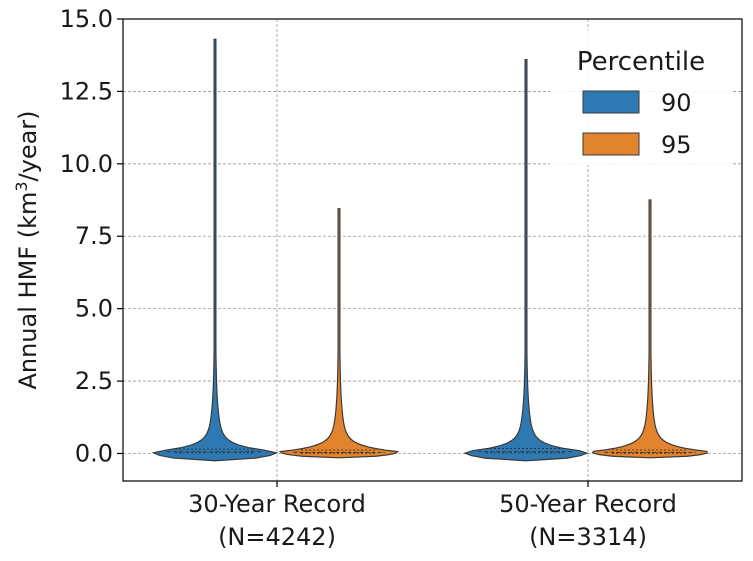 The width and height of the screenshot is (753, 561). Describe the element at coordinates (588, 537) in the screenshot. I see `x-tick-label-line2: (N=3314)` at that location.